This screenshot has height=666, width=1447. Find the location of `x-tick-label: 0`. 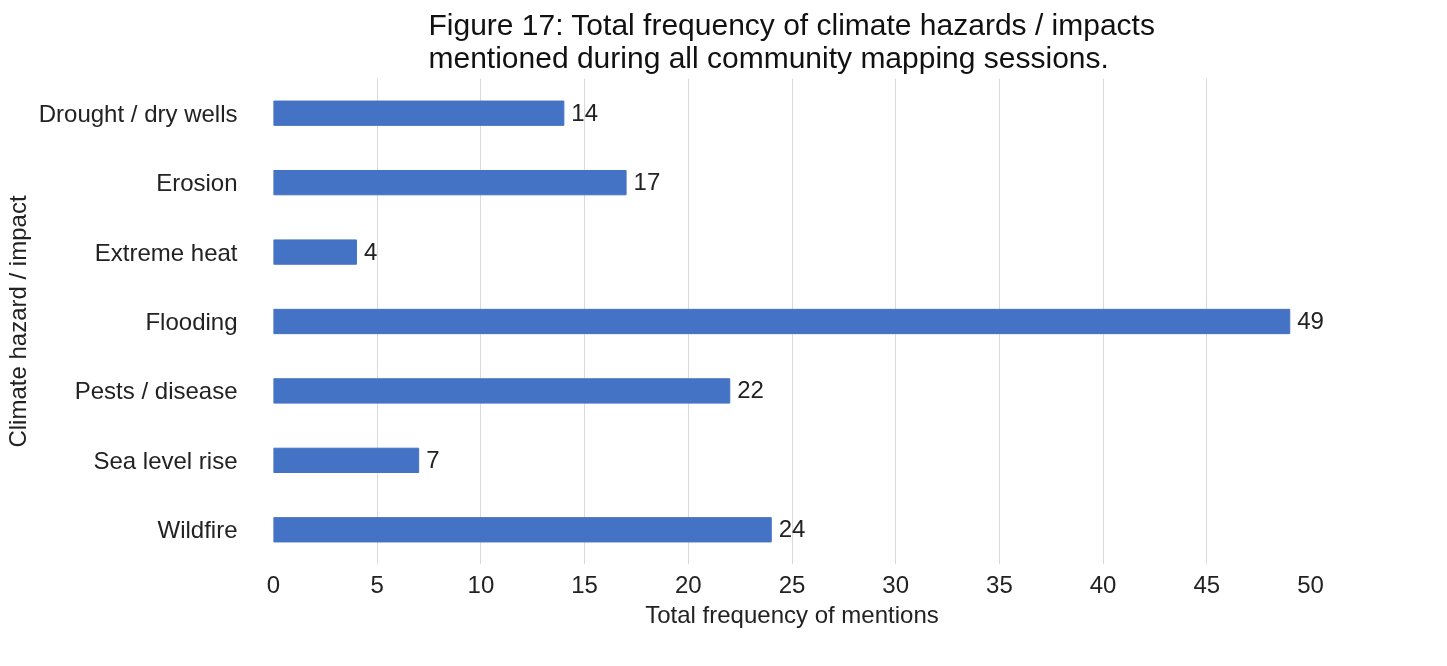

x-tick-label: 0 is located at coordinates (273, 584).